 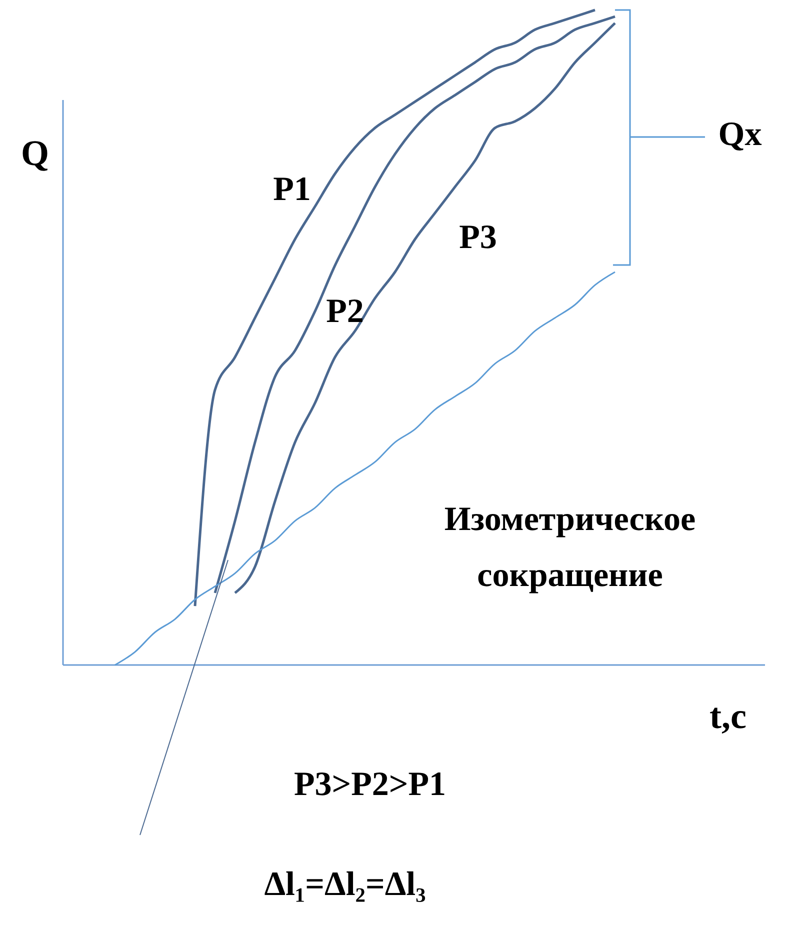 I want to click on text: Qx, so click(x=740, y=134).